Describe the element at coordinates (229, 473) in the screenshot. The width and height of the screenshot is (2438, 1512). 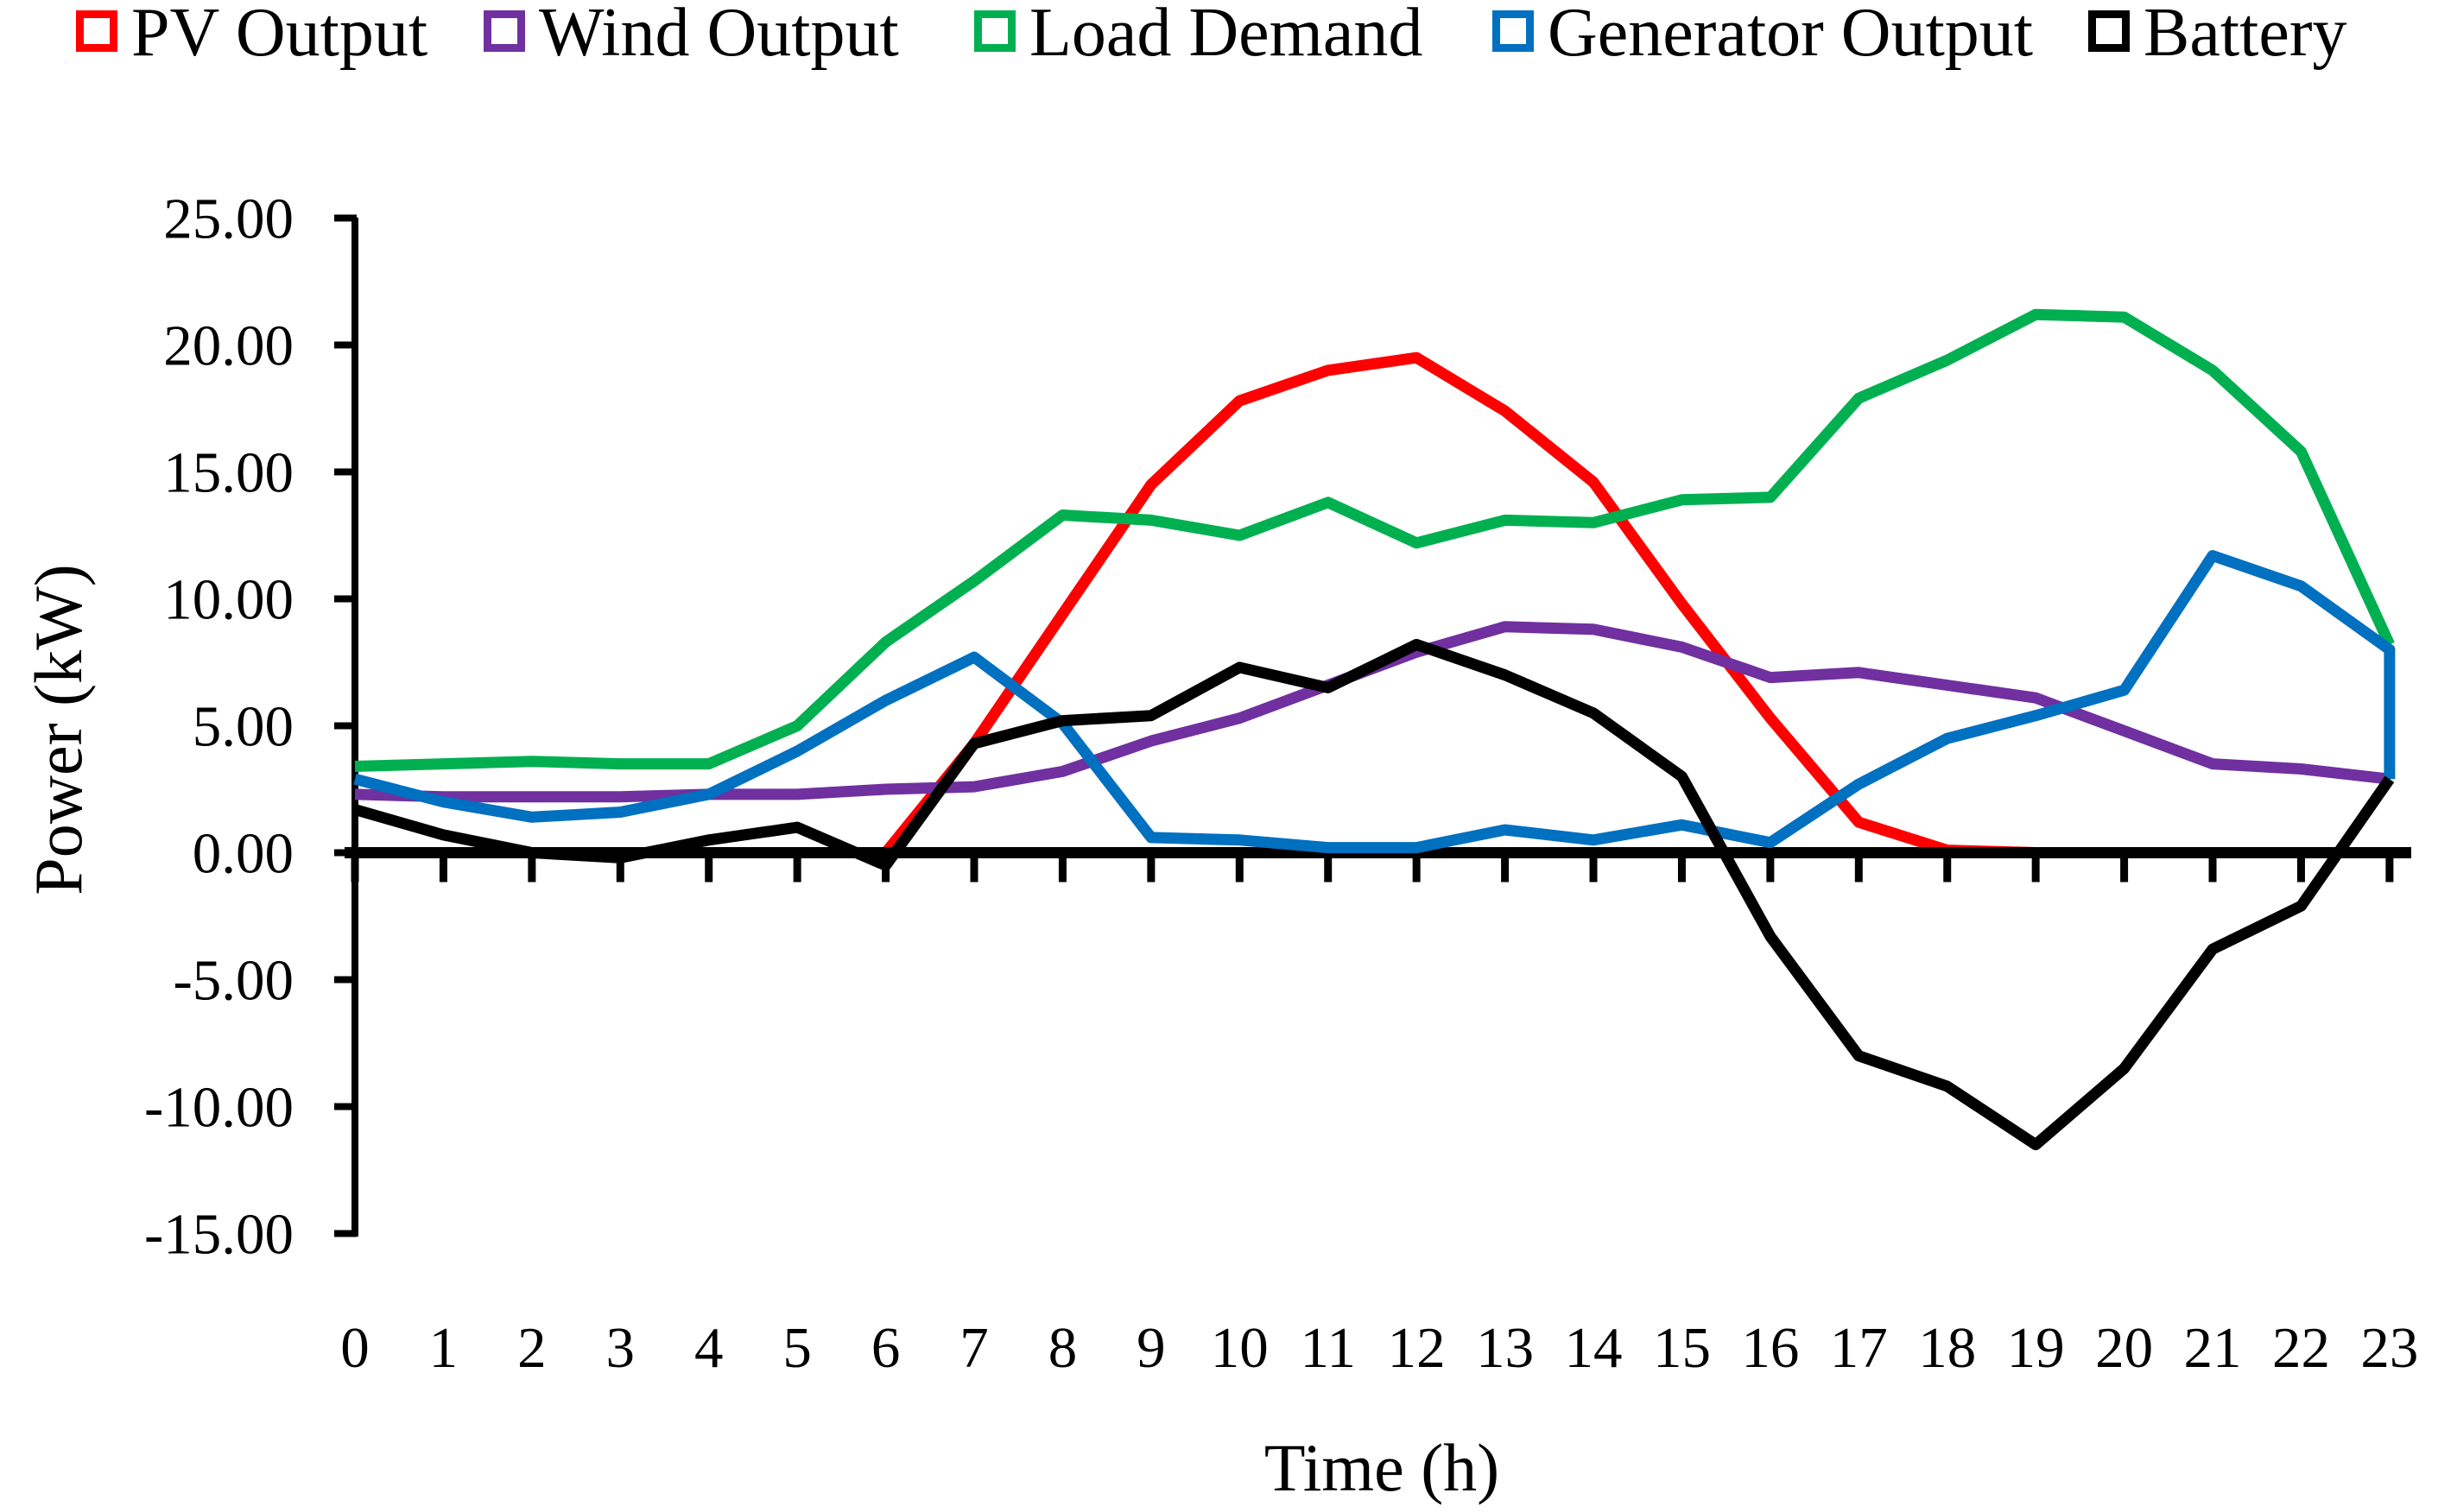
I see `y-tick-label: 15.00` at that location.